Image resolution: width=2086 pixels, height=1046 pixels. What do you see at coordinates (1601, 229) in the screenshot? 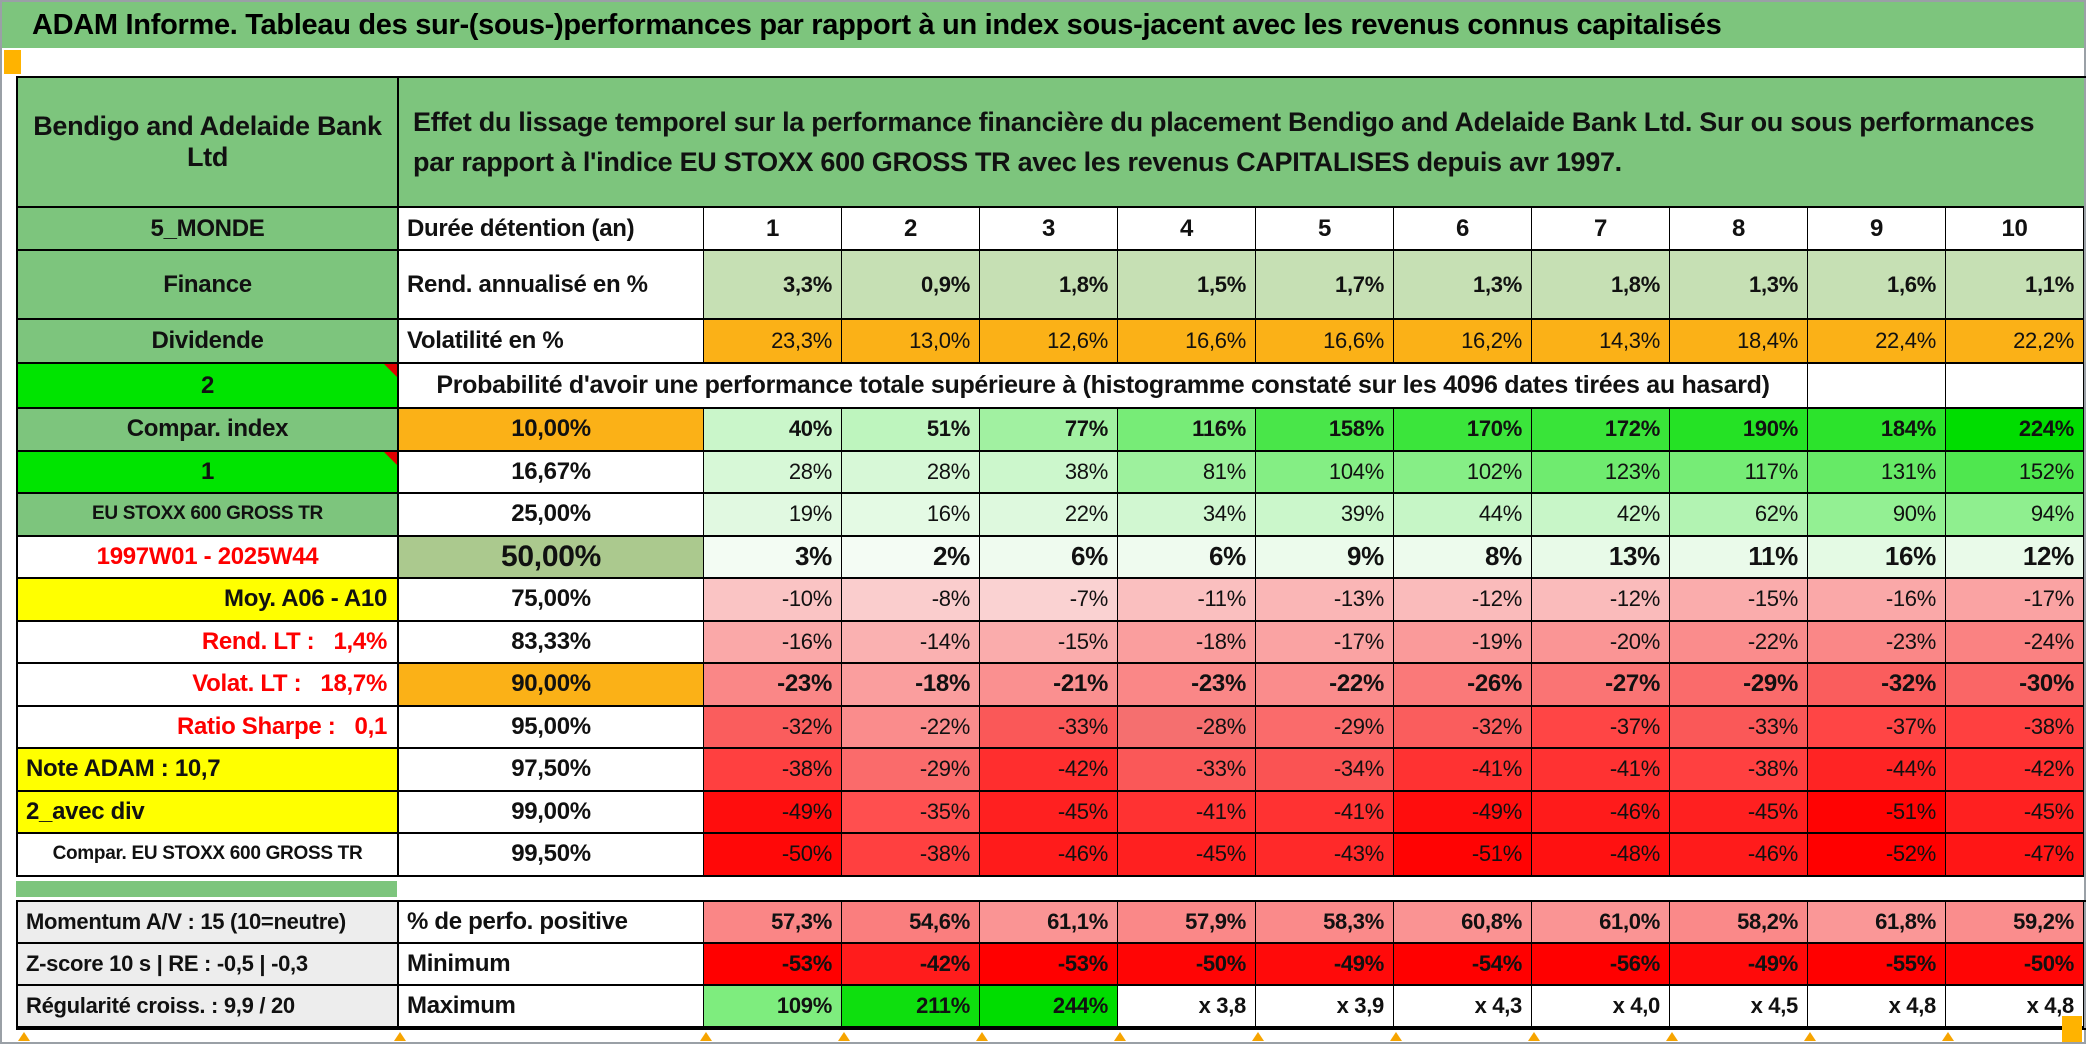
I see `data-cell: 7` at bounding box center [1601, 229].